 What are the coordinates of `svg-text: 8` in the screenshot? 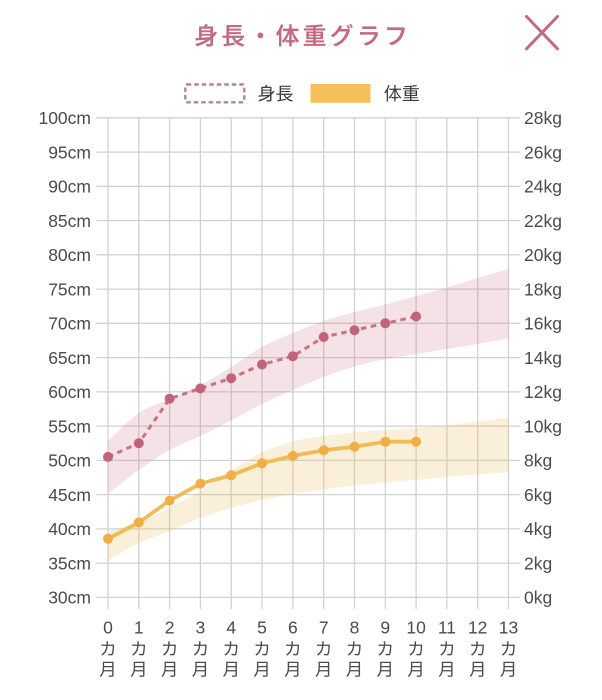 It's located at (355, 628).